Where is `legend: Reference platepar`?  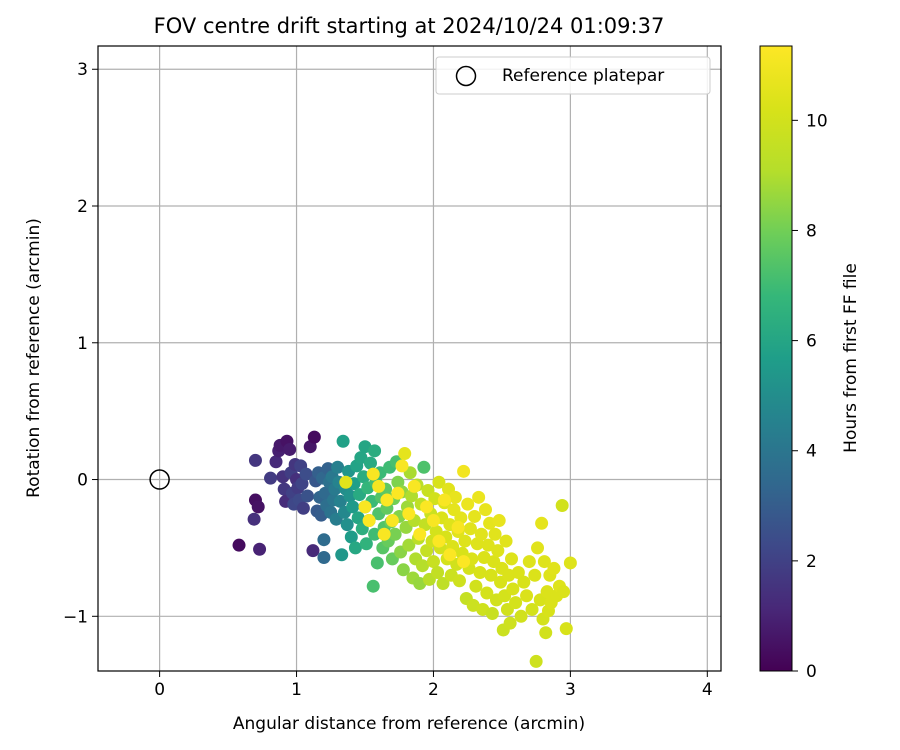
legend: Reference platepar is located at coordinates (573, 75).